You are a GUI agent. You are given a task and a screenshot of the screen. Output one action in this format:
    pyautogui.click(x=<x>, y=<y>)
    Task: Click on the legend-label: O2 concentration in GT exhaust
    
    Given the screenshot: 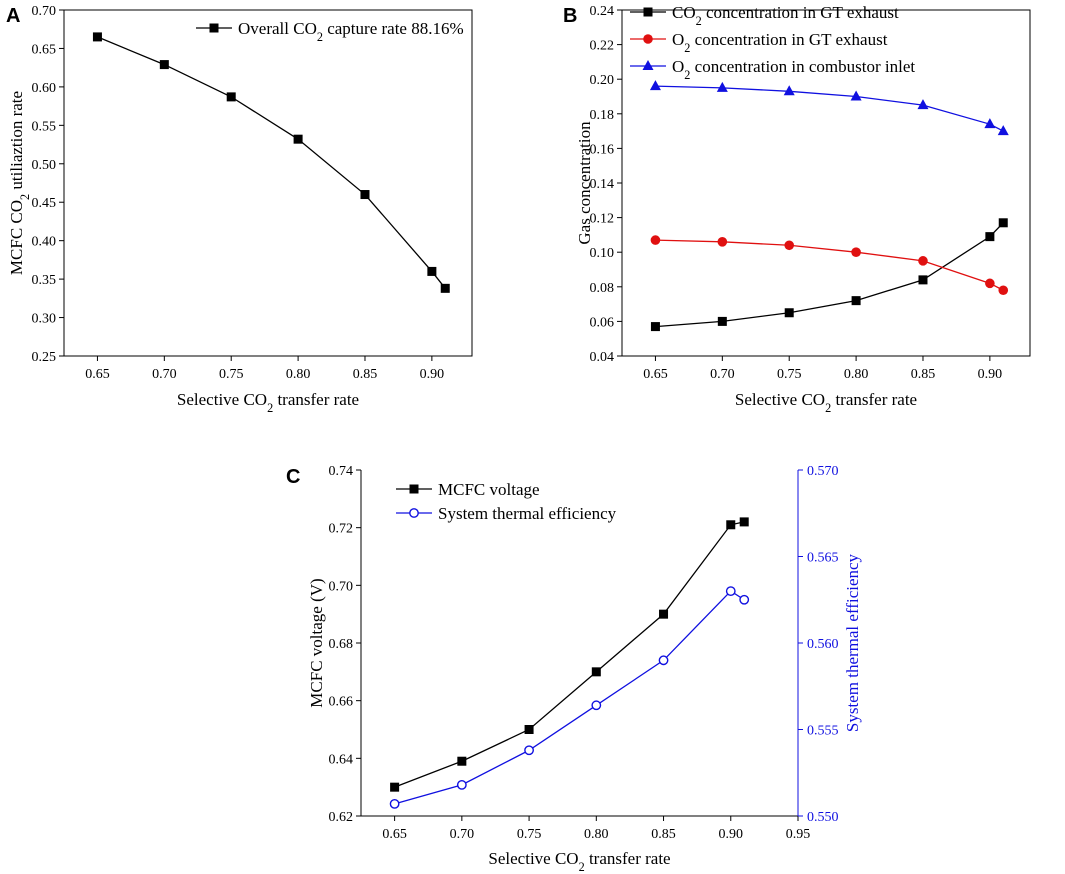 What is the action you would take?
    pyautogui.click(x=780, y=42)
    